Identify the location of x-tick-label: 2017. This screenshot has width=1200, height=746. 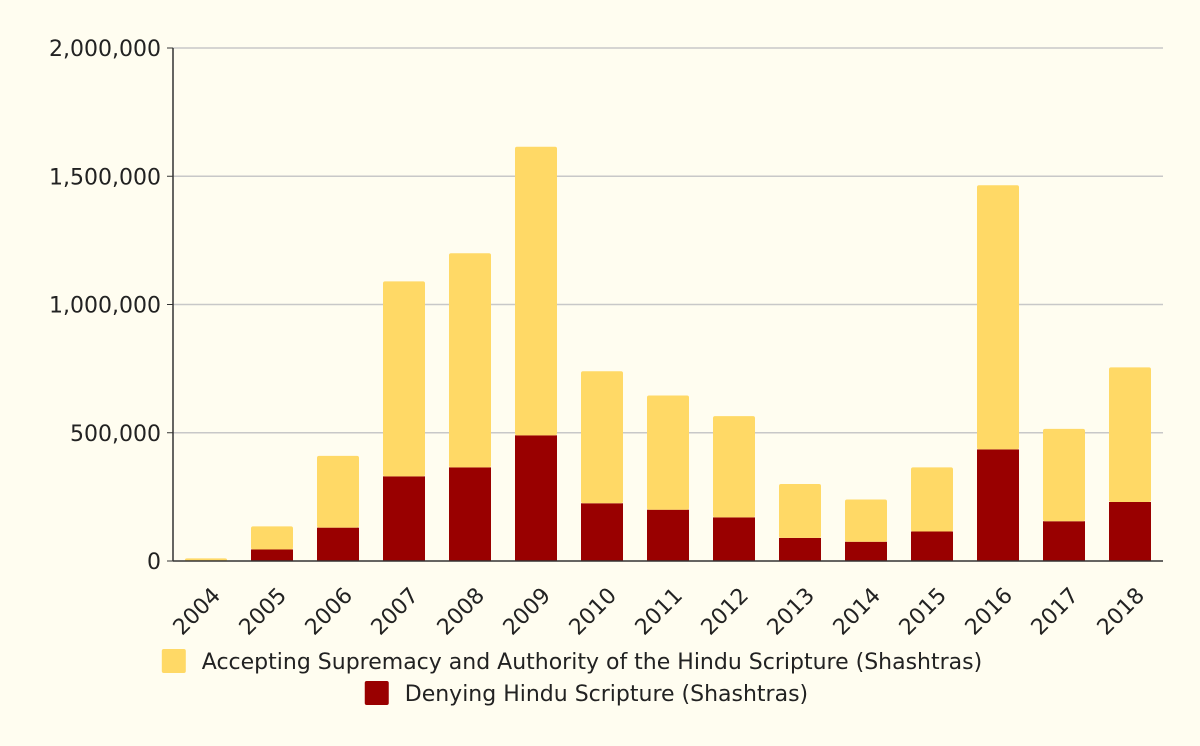
(1055, 611).